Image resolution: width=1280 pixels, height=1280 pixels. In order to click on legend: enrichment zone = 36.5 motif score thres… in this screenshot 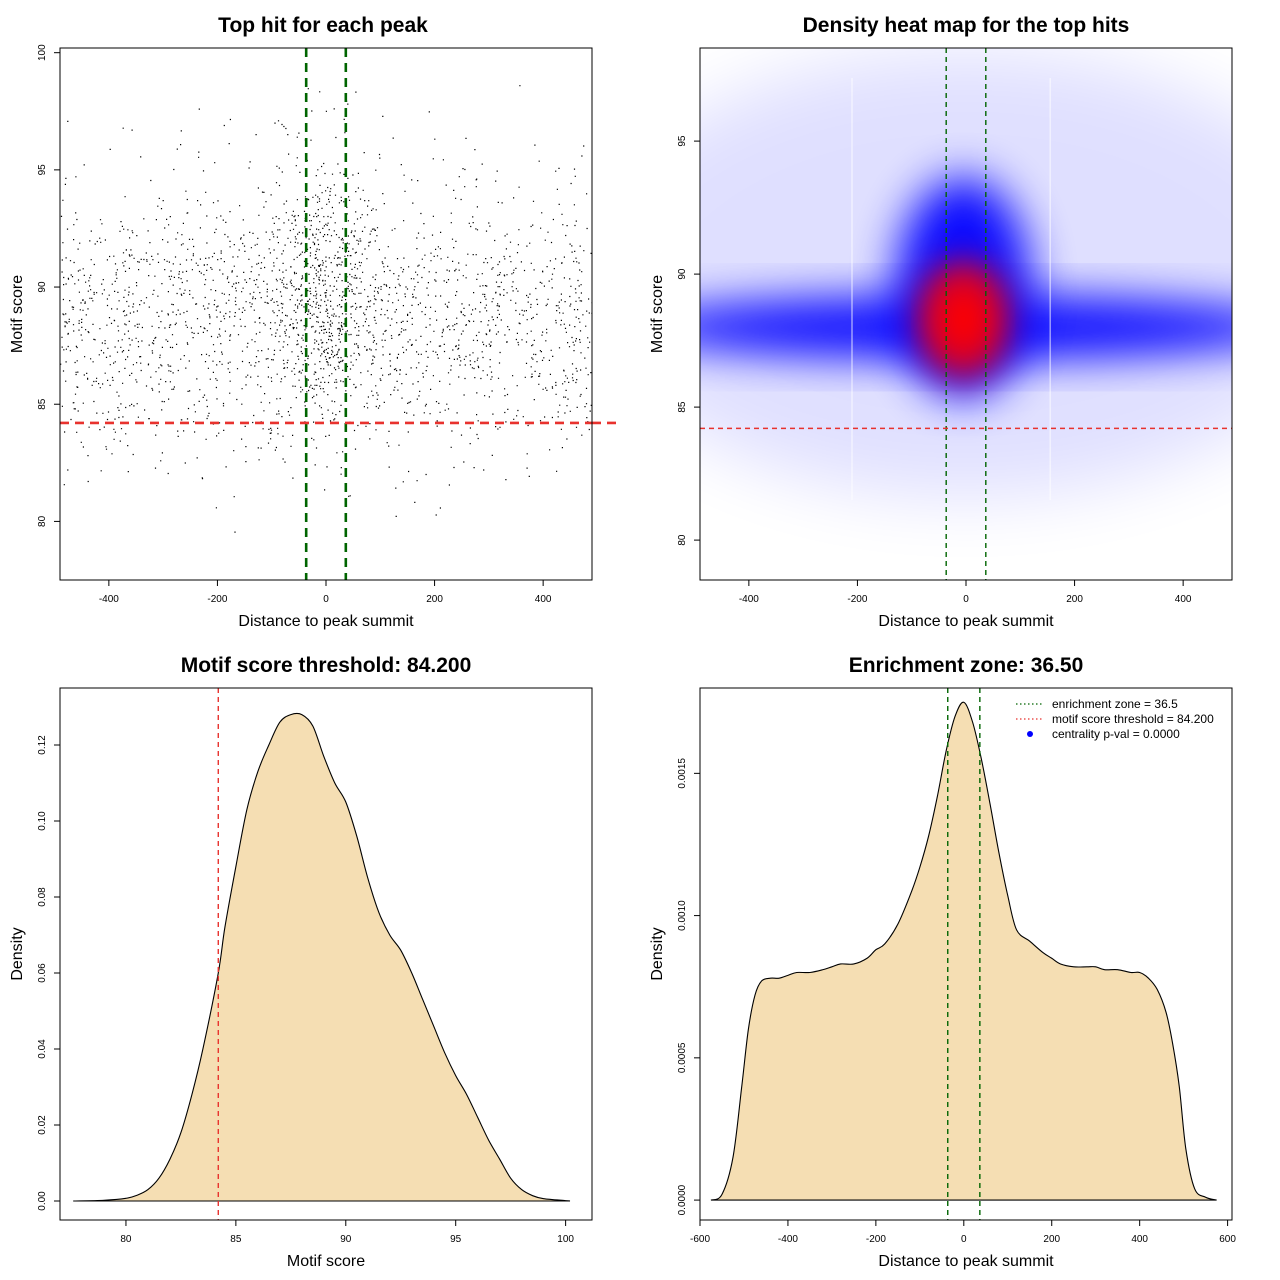, I will do `click(1115, 719)`.